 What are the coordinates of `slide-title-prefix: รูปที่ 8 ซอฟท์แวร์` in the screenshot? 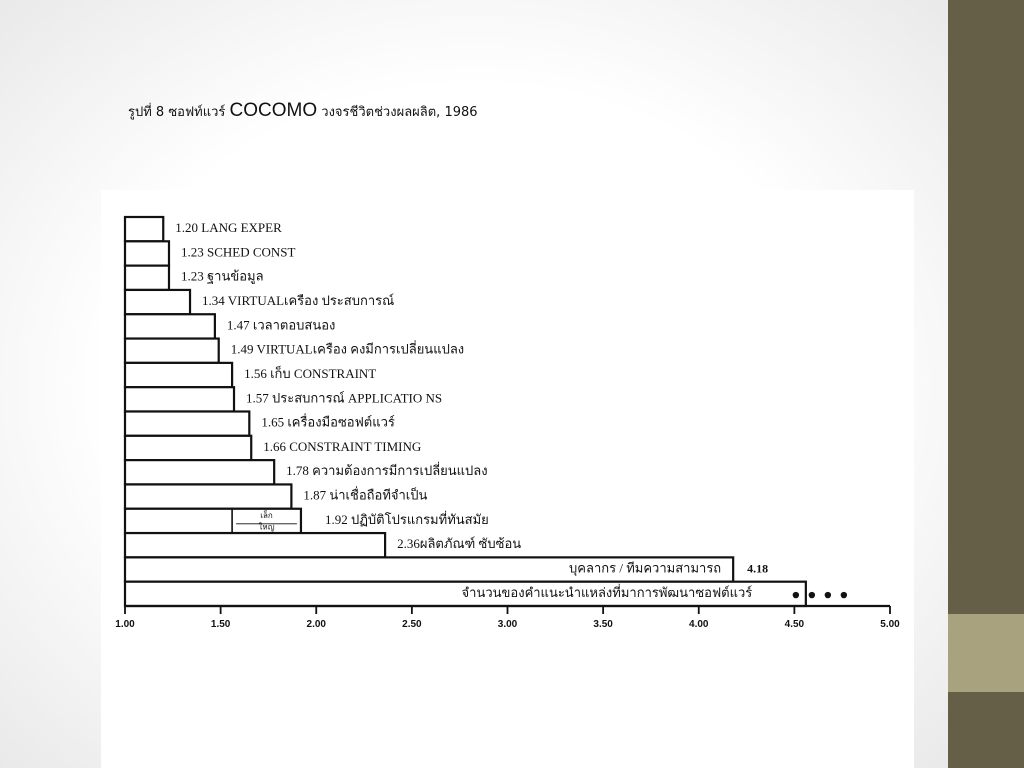 It's located at (179, 112).